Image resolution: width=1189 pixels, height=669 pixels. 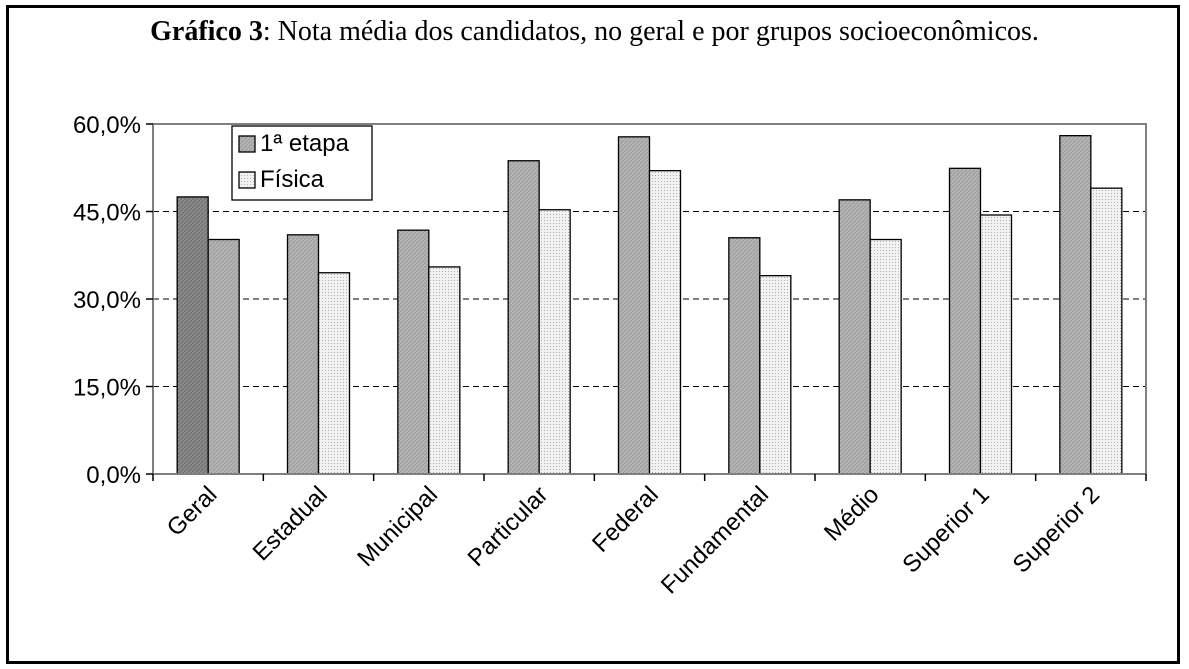 I want to click on x-tick-label: Federal, so click(x=625, y=519).